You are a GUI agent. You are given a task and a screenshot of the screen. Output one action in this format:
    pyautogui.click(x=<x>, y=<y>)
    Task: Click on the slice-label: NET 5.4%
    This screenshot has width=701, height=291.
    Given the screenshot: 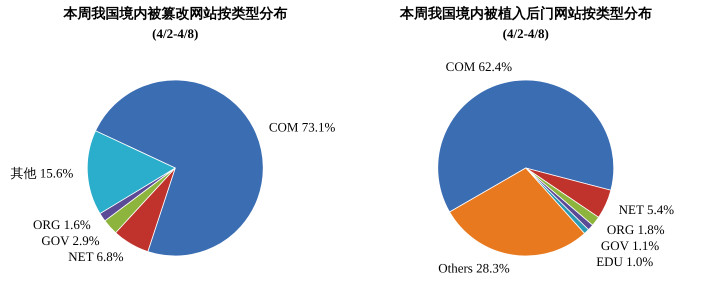 What is the action you would take?
    pyautogui.click(x=646, y=210)
    